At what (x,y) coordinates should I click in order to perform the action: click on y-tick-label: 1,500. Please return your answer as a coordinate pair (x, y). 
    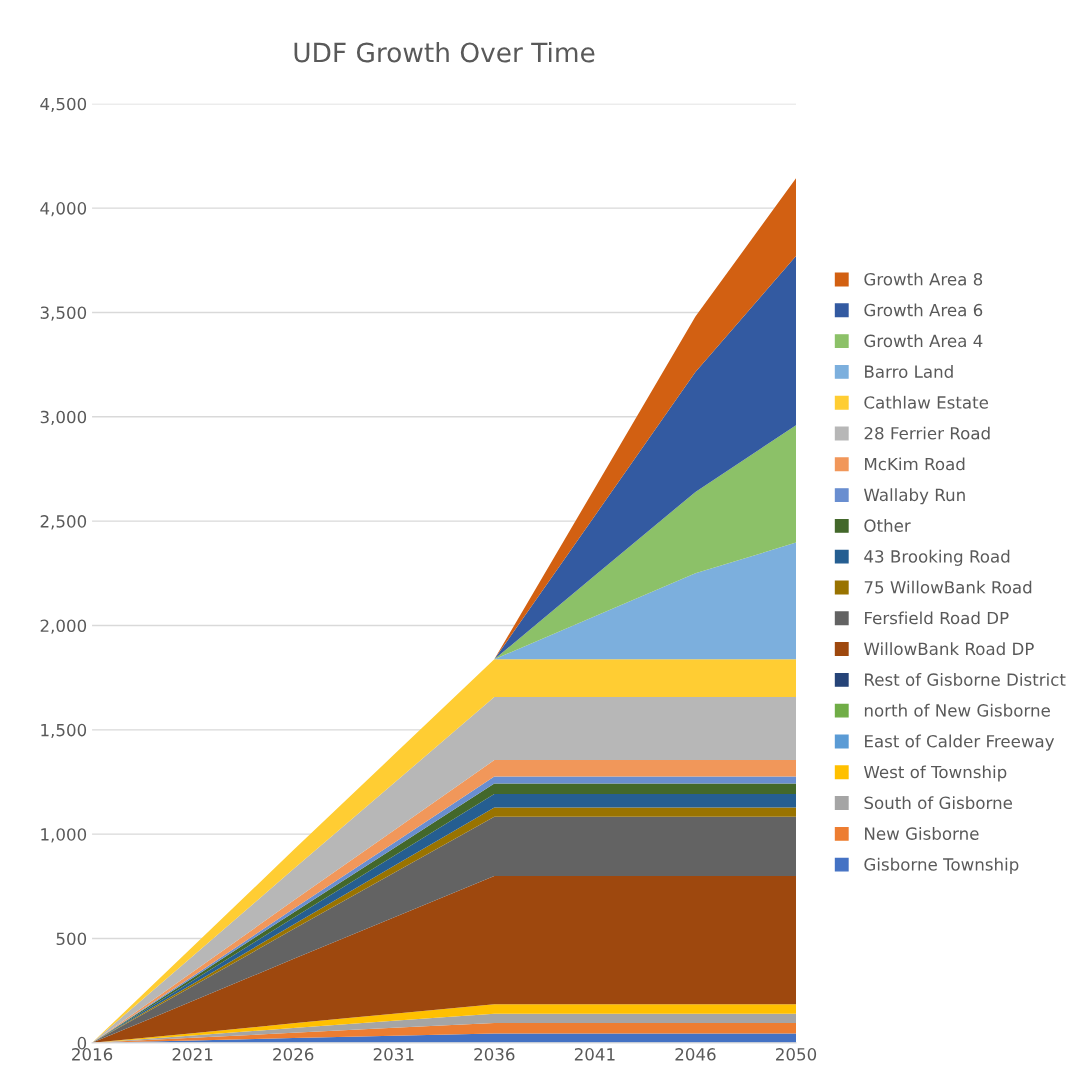
    Looking at the image, I should click on (64, 731).